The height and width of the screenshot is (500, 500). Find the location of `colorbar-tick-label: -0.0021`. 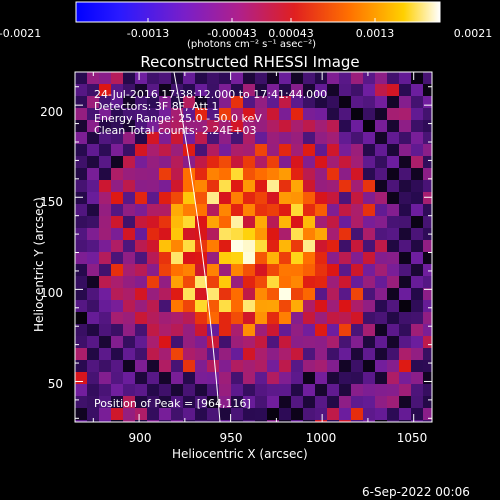

colorbar-tick-label: -0.0021 is located at coordinates (21, 33).